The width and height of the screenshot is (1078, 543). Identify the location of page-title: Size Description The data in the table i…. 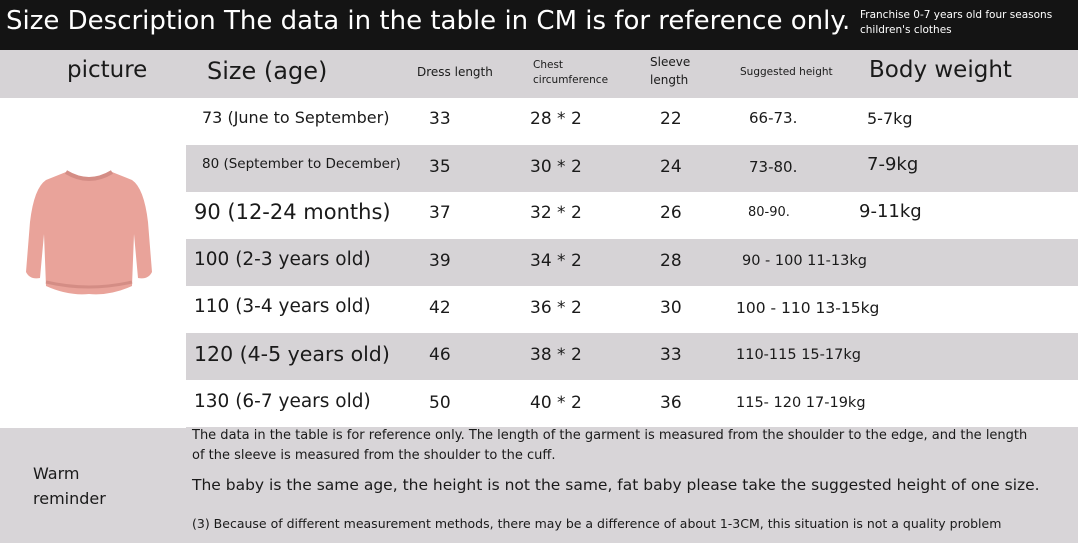
(428, 21).